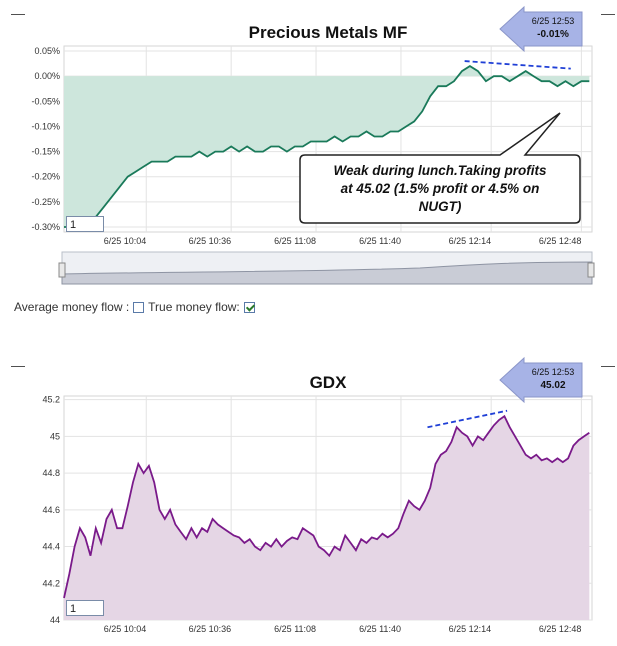  I want to click on avg-money-flow-checkbox, so click(139, 307).